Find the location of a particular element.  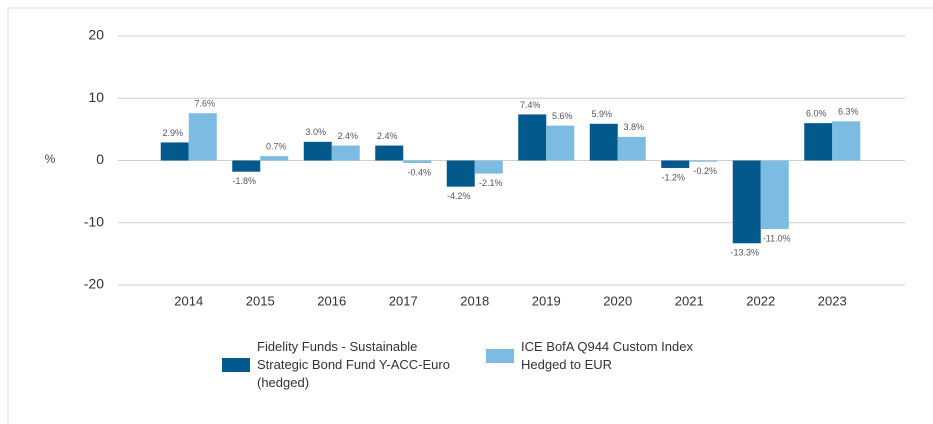

y-axis-label: % is located at coordinates (50, 159).